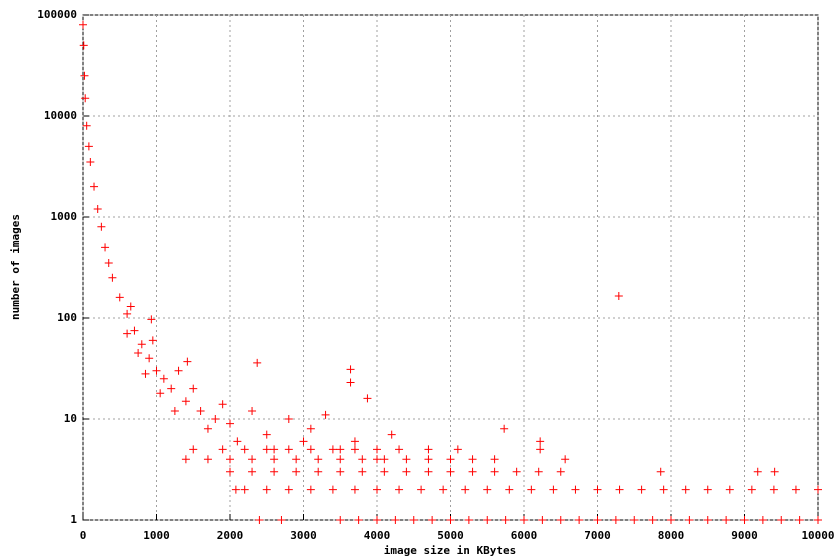 This screenshot has height=560, width=840. Describe the element at coordinates (64, 216) in the screenshot. I see `y-tick-label: 1000` at that location.